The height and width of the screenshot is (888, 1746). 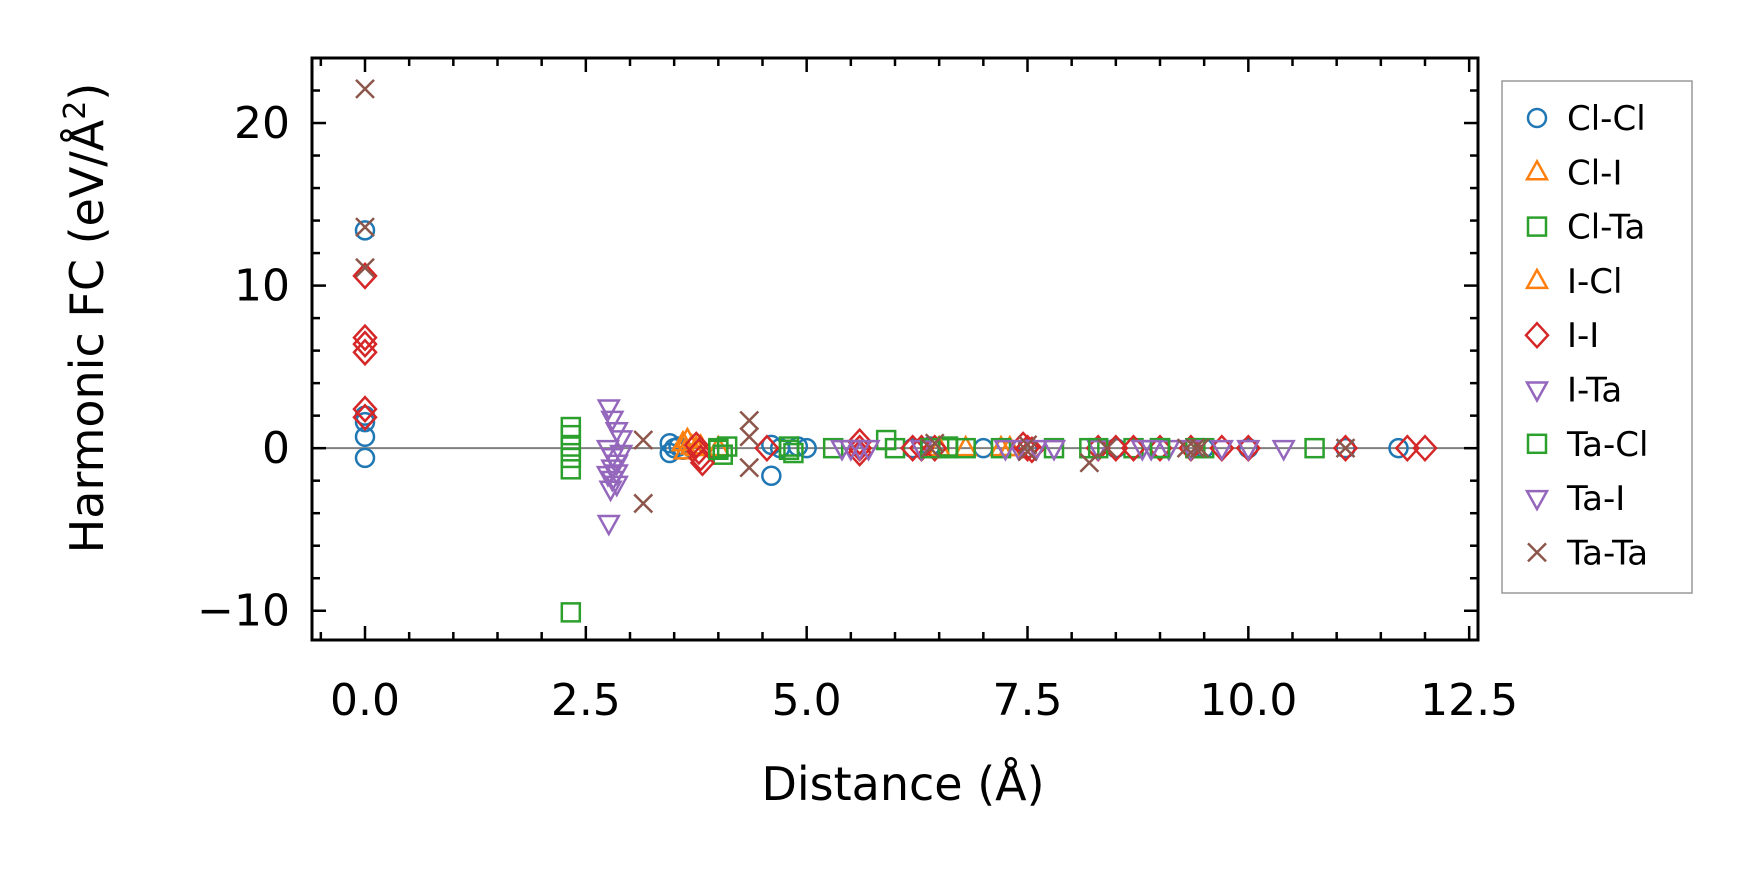 What do you see at coordinates (1028, 700) in the screenshot?
I see `x-tick-label: 7.5` at bounding box center [1028, 700].